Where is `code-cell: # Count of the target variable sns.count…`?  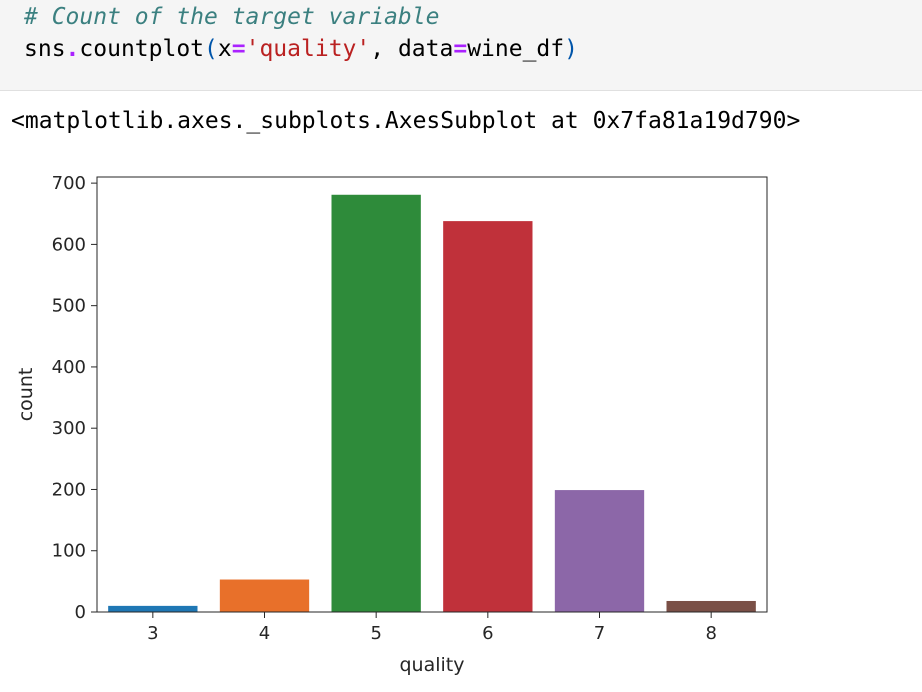 code-cell: # Count of the target variable sns.count… is located at coordinates (461, 45).